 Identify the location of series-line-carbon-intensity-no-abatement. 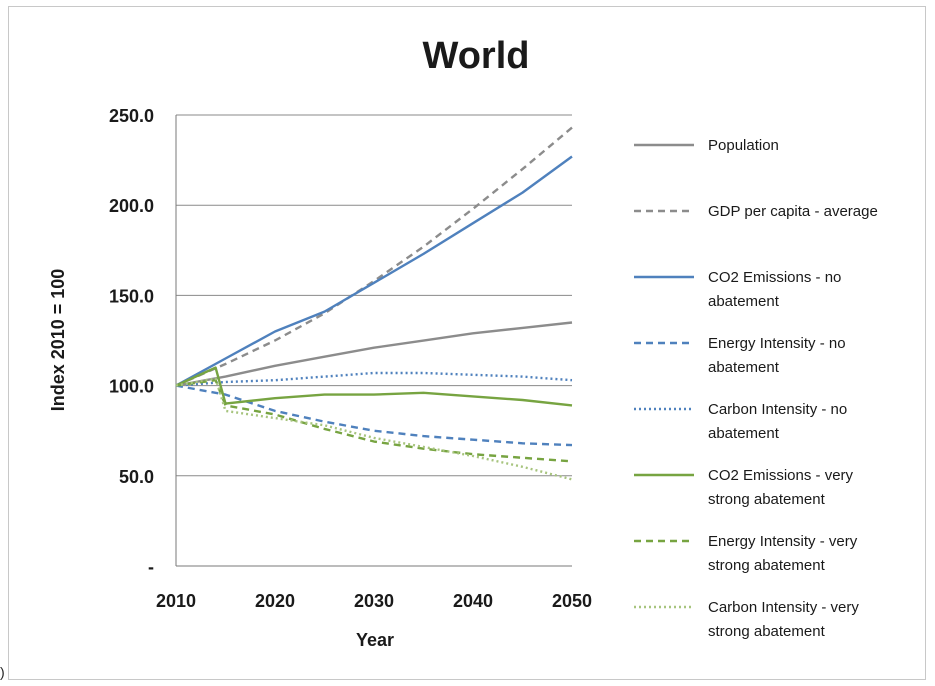
(374, 379).